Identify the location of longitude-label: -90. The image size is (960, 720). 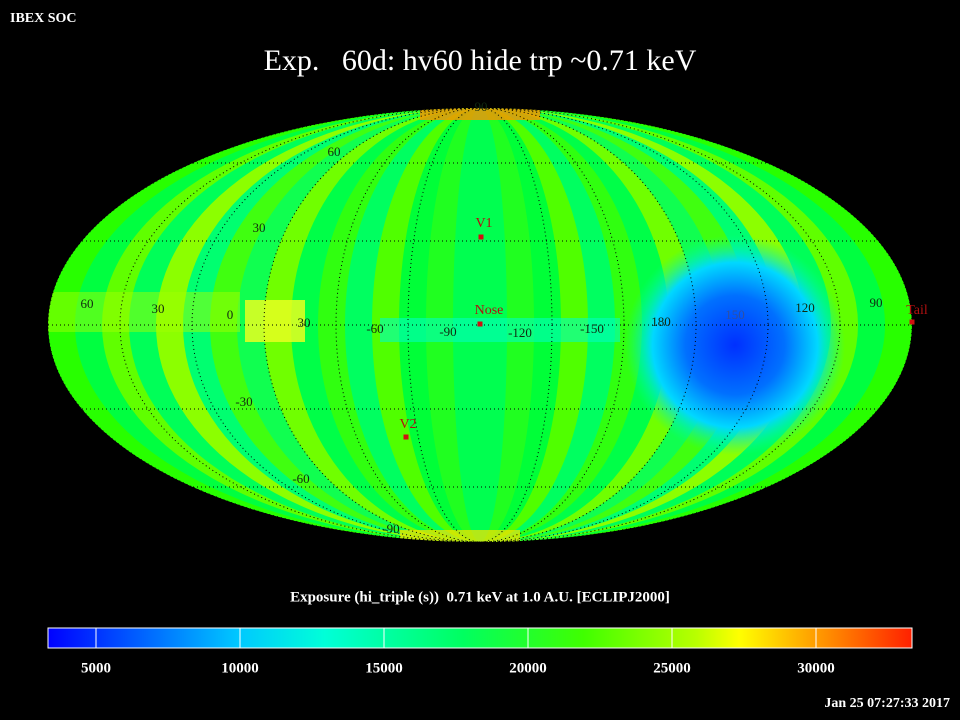
(447, 331).